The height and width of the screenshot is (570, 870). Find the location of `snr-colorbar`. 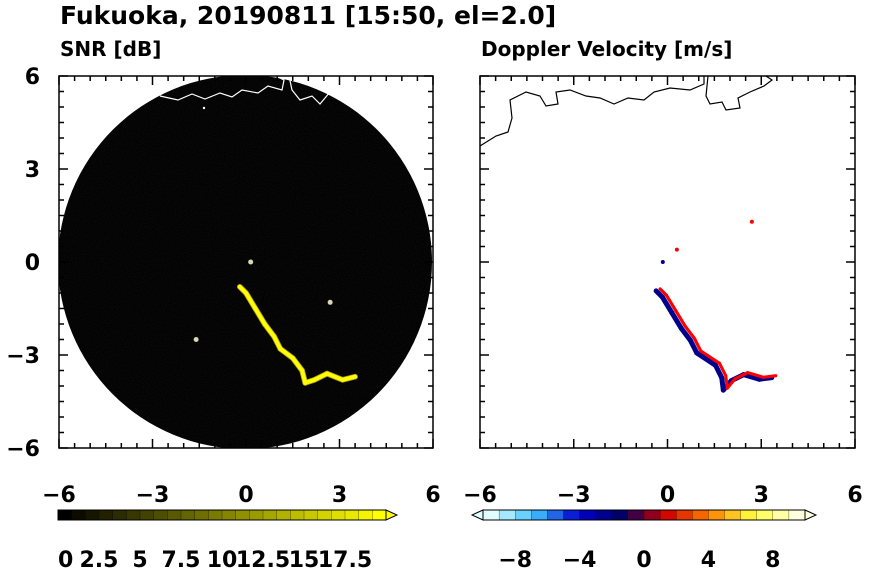

snr-colorbar is located at coordinates (228, 515).